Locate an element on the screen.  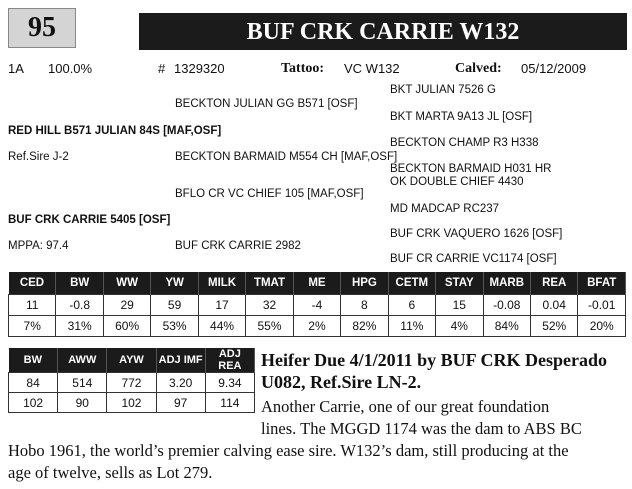
epd-percentile: 55% is located at coordinates (269, 326).